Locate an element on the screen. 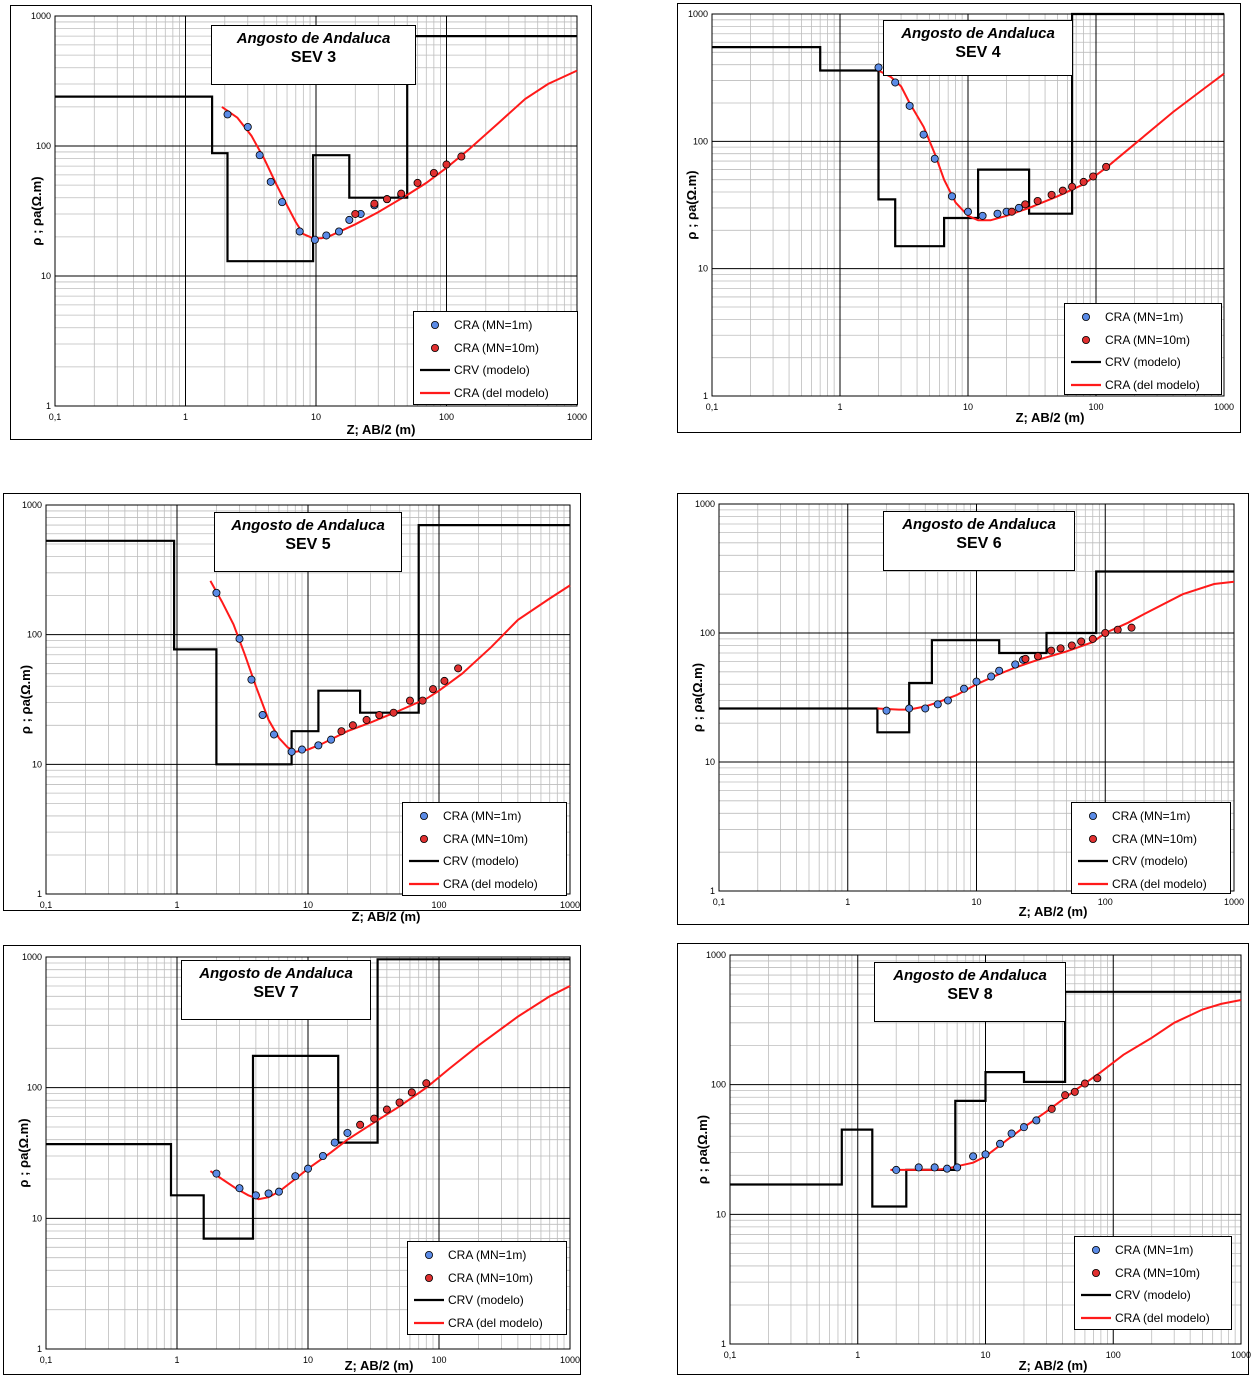 This screenshot has width=1257, height=1378. sev8-title-box: Angosto de Andaluca SEV 8 is located at coordinates (970, 992).